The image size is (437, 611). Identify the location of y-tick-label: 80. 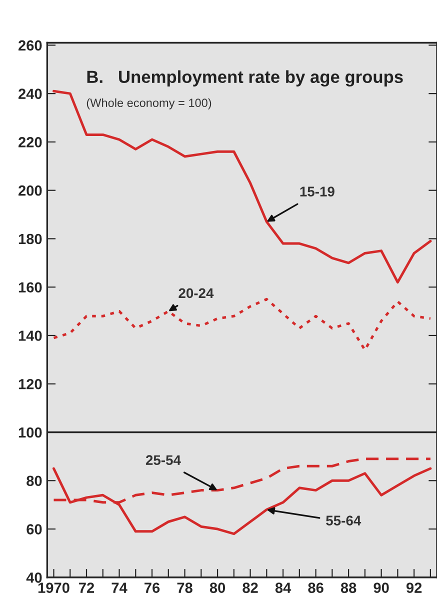
(34, 481).